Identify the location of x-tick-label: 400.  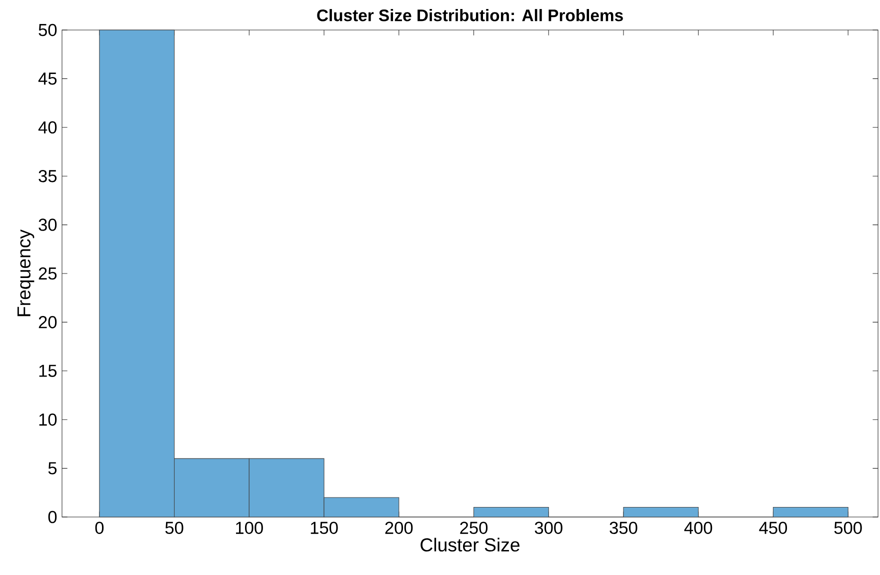
(698, 528).